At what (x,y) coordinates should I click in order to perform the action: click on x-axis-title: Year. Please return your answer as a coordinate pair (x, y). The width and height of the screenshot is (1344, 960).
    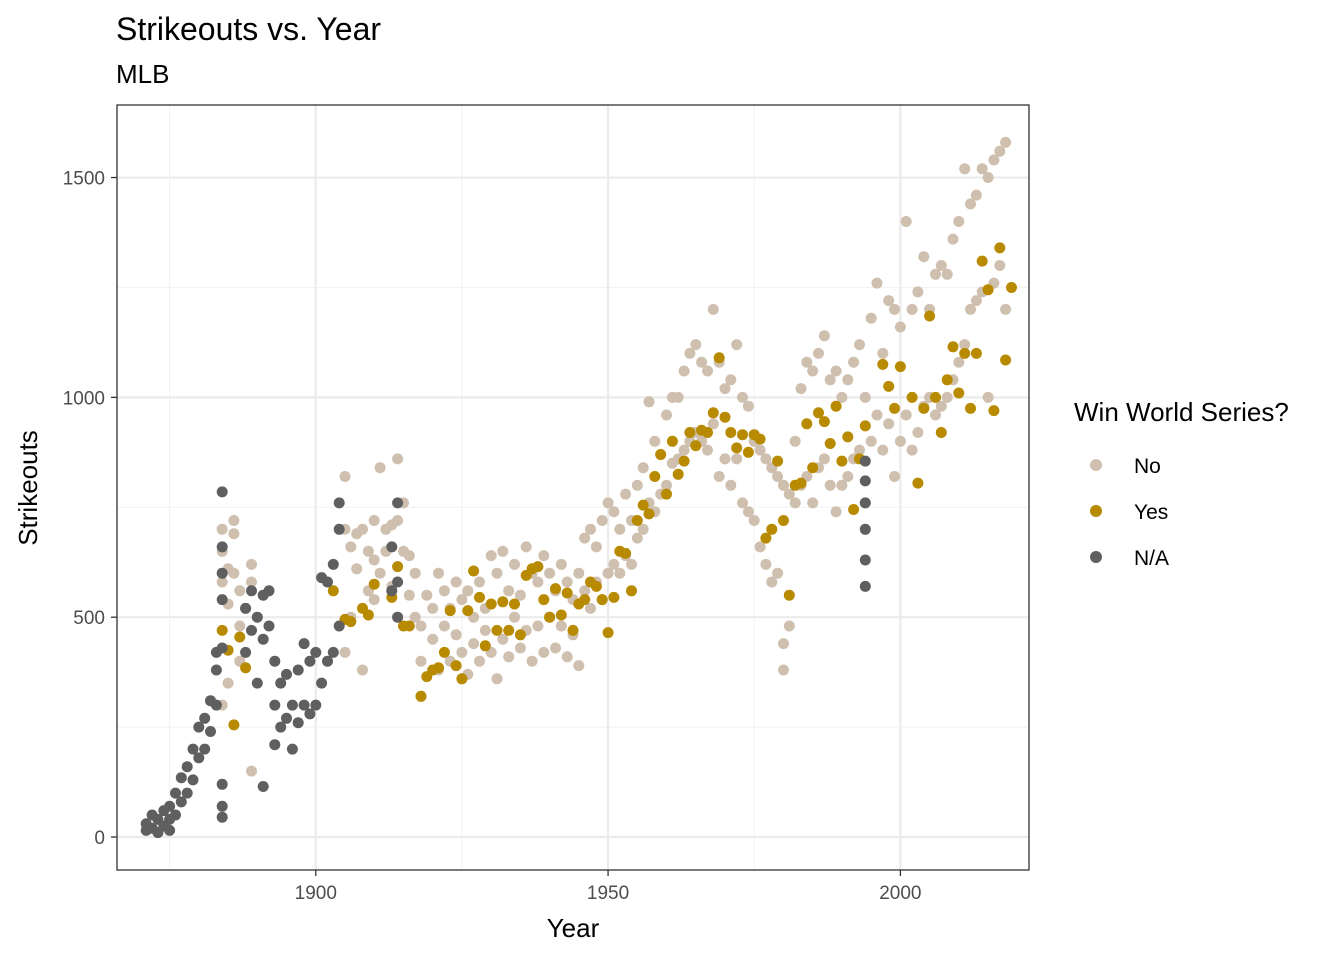
    Looking at the image, I should click on (573, 928).